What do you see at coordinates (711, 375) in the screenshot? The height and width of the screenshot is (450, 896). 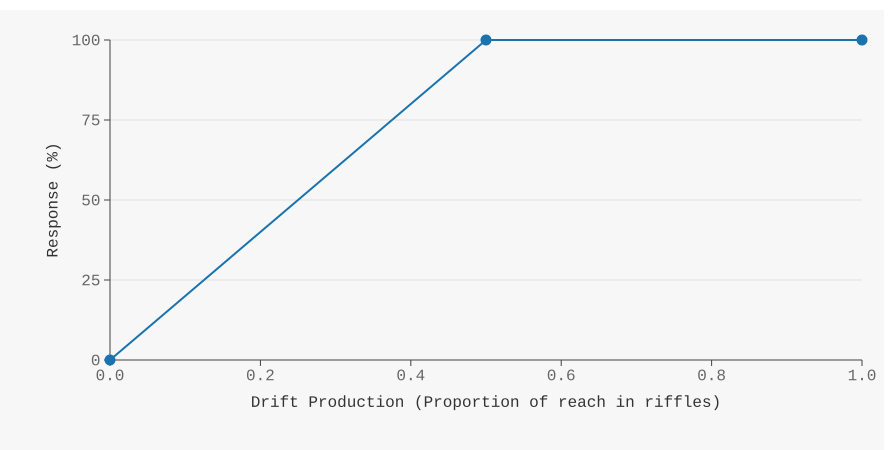 I see `x-tick-label: 0.8` at bounding box center [711, 375].